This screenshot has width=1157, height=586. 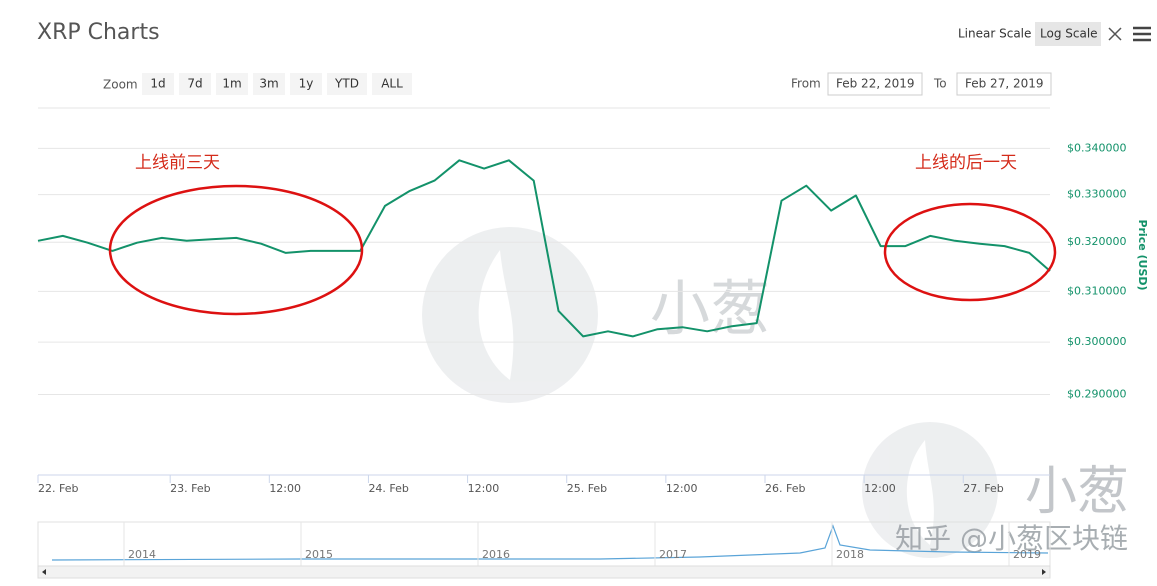 I want to click on fullscreen-icon, so click(x=1115, y=34).